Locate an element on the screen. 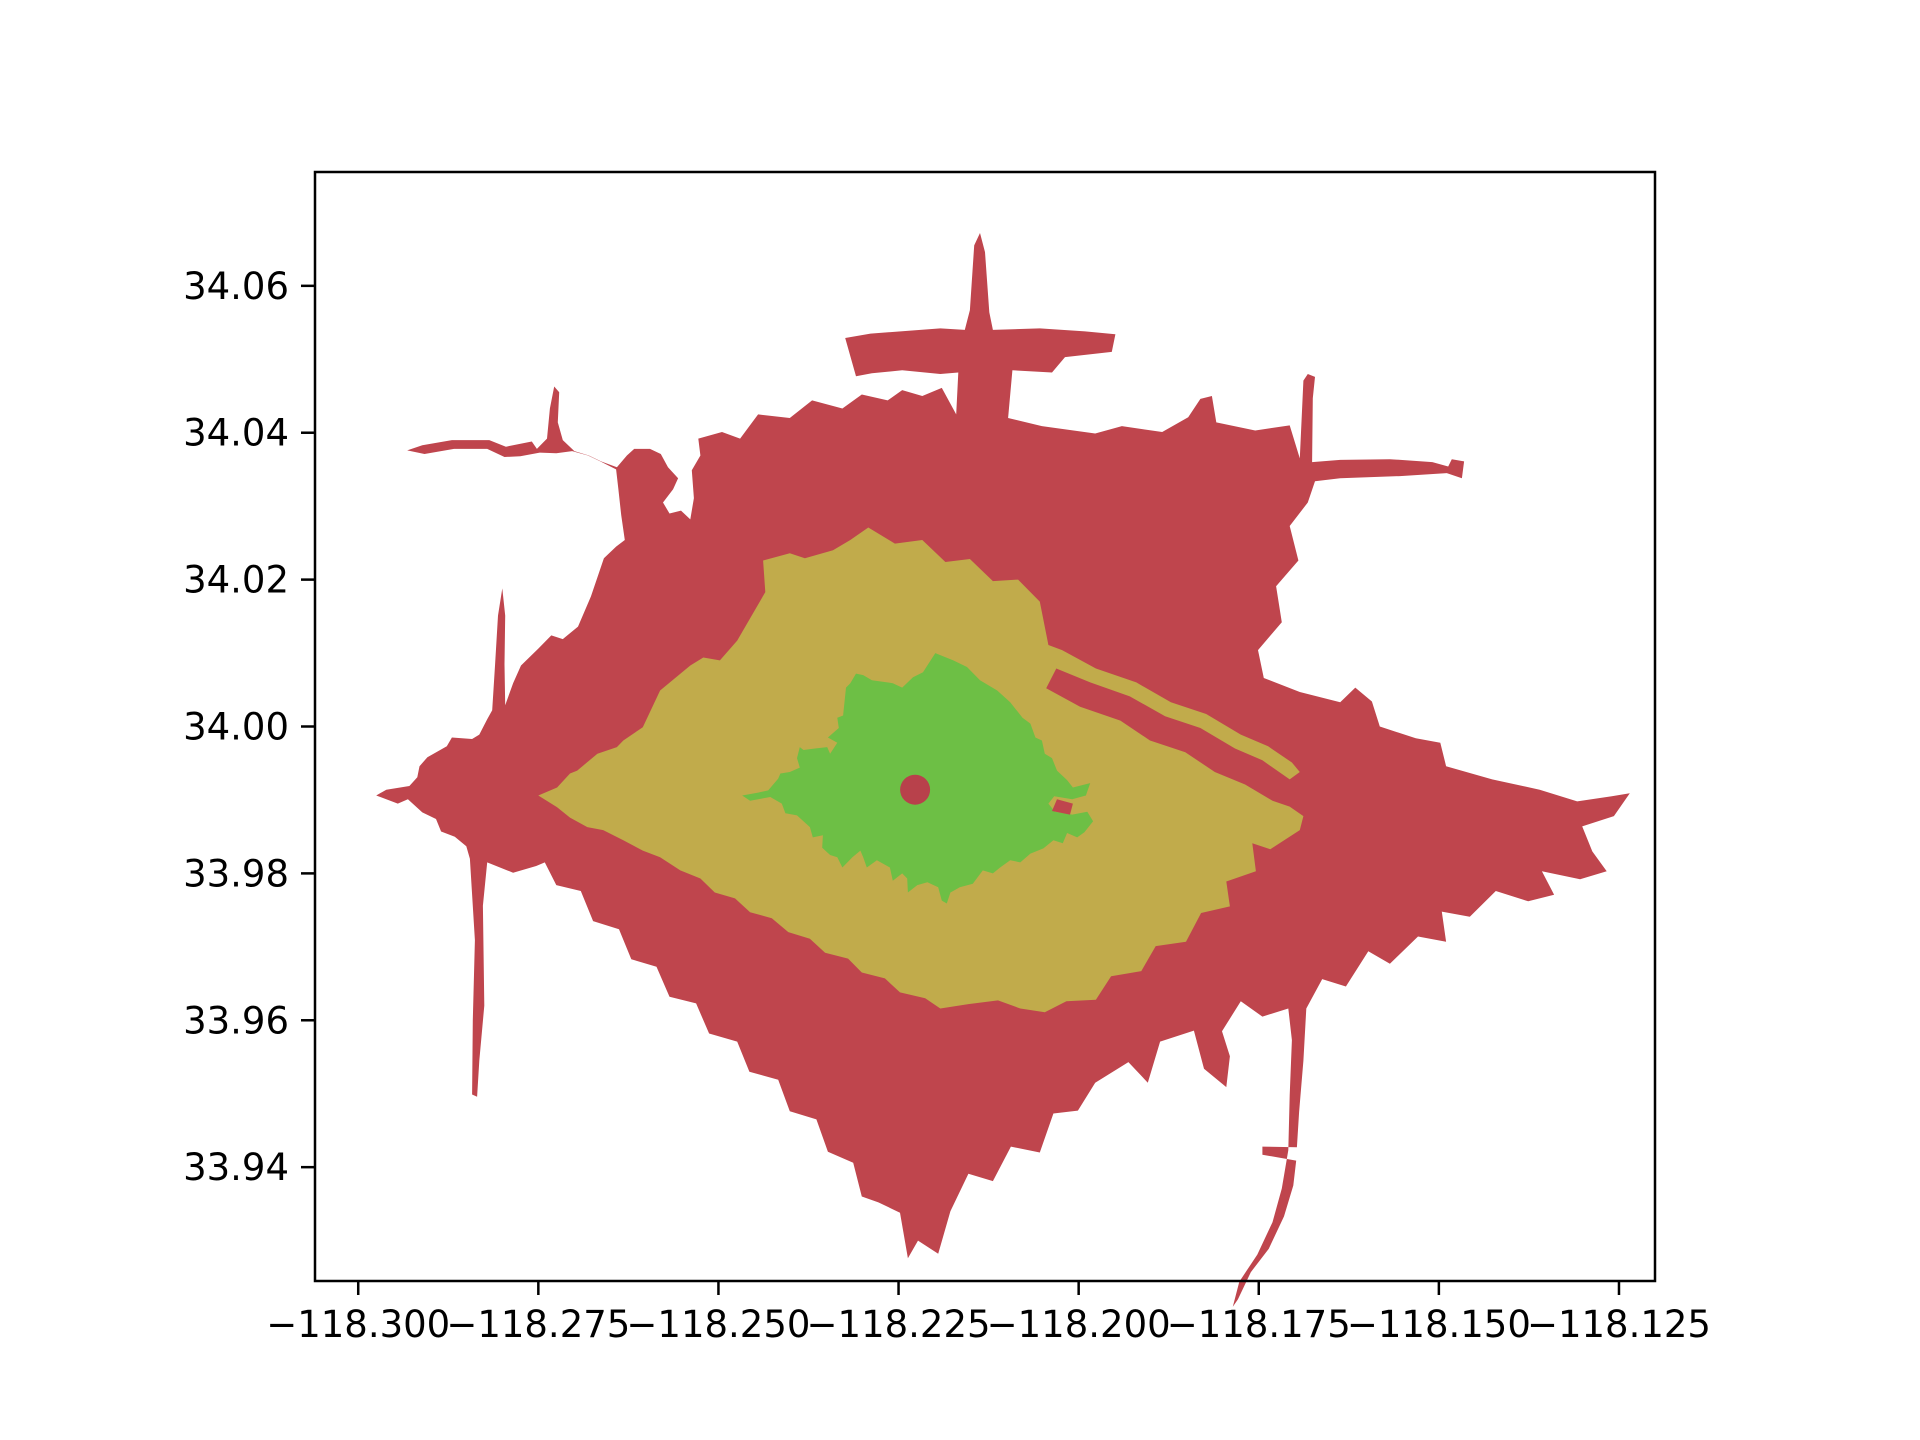  outer-isochrone-fragment is located at coordinates (1062, 807).